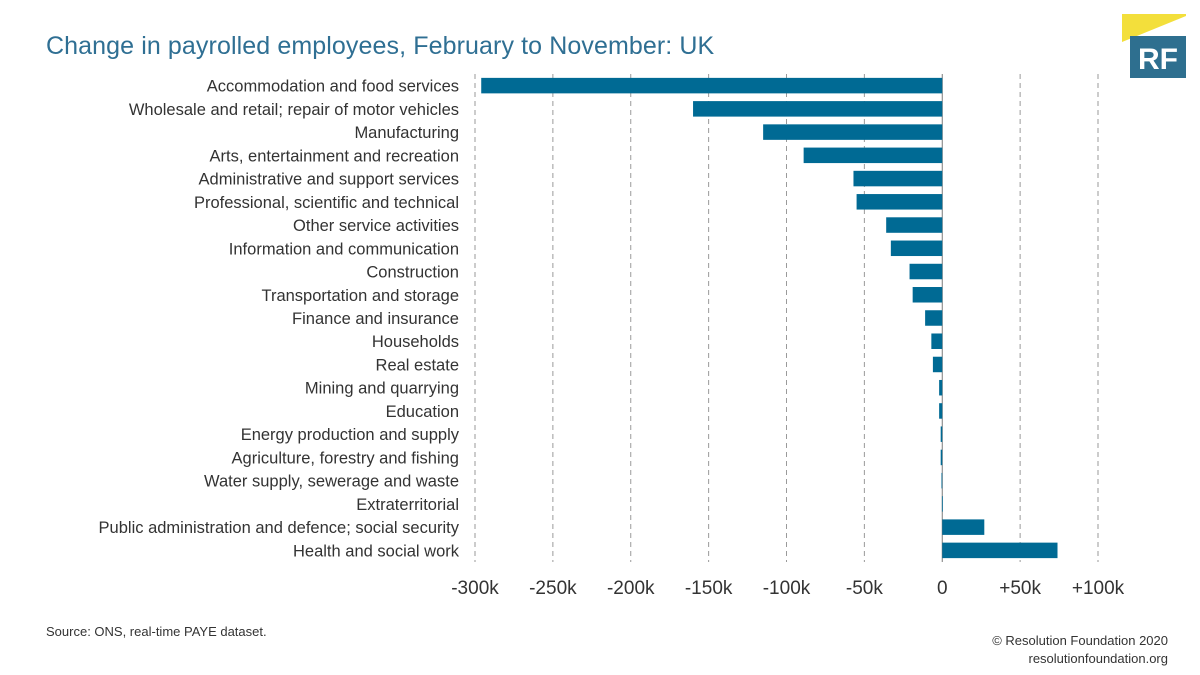 This screenshot has height=675, width=1200. I want to click on category-label: Transportation and storage, so click(360, 296).